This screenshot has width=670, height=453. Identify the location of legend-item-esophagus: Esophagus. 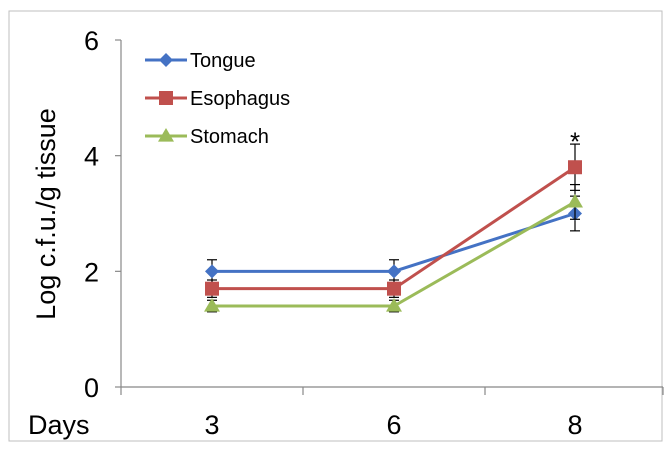
(217, 99).